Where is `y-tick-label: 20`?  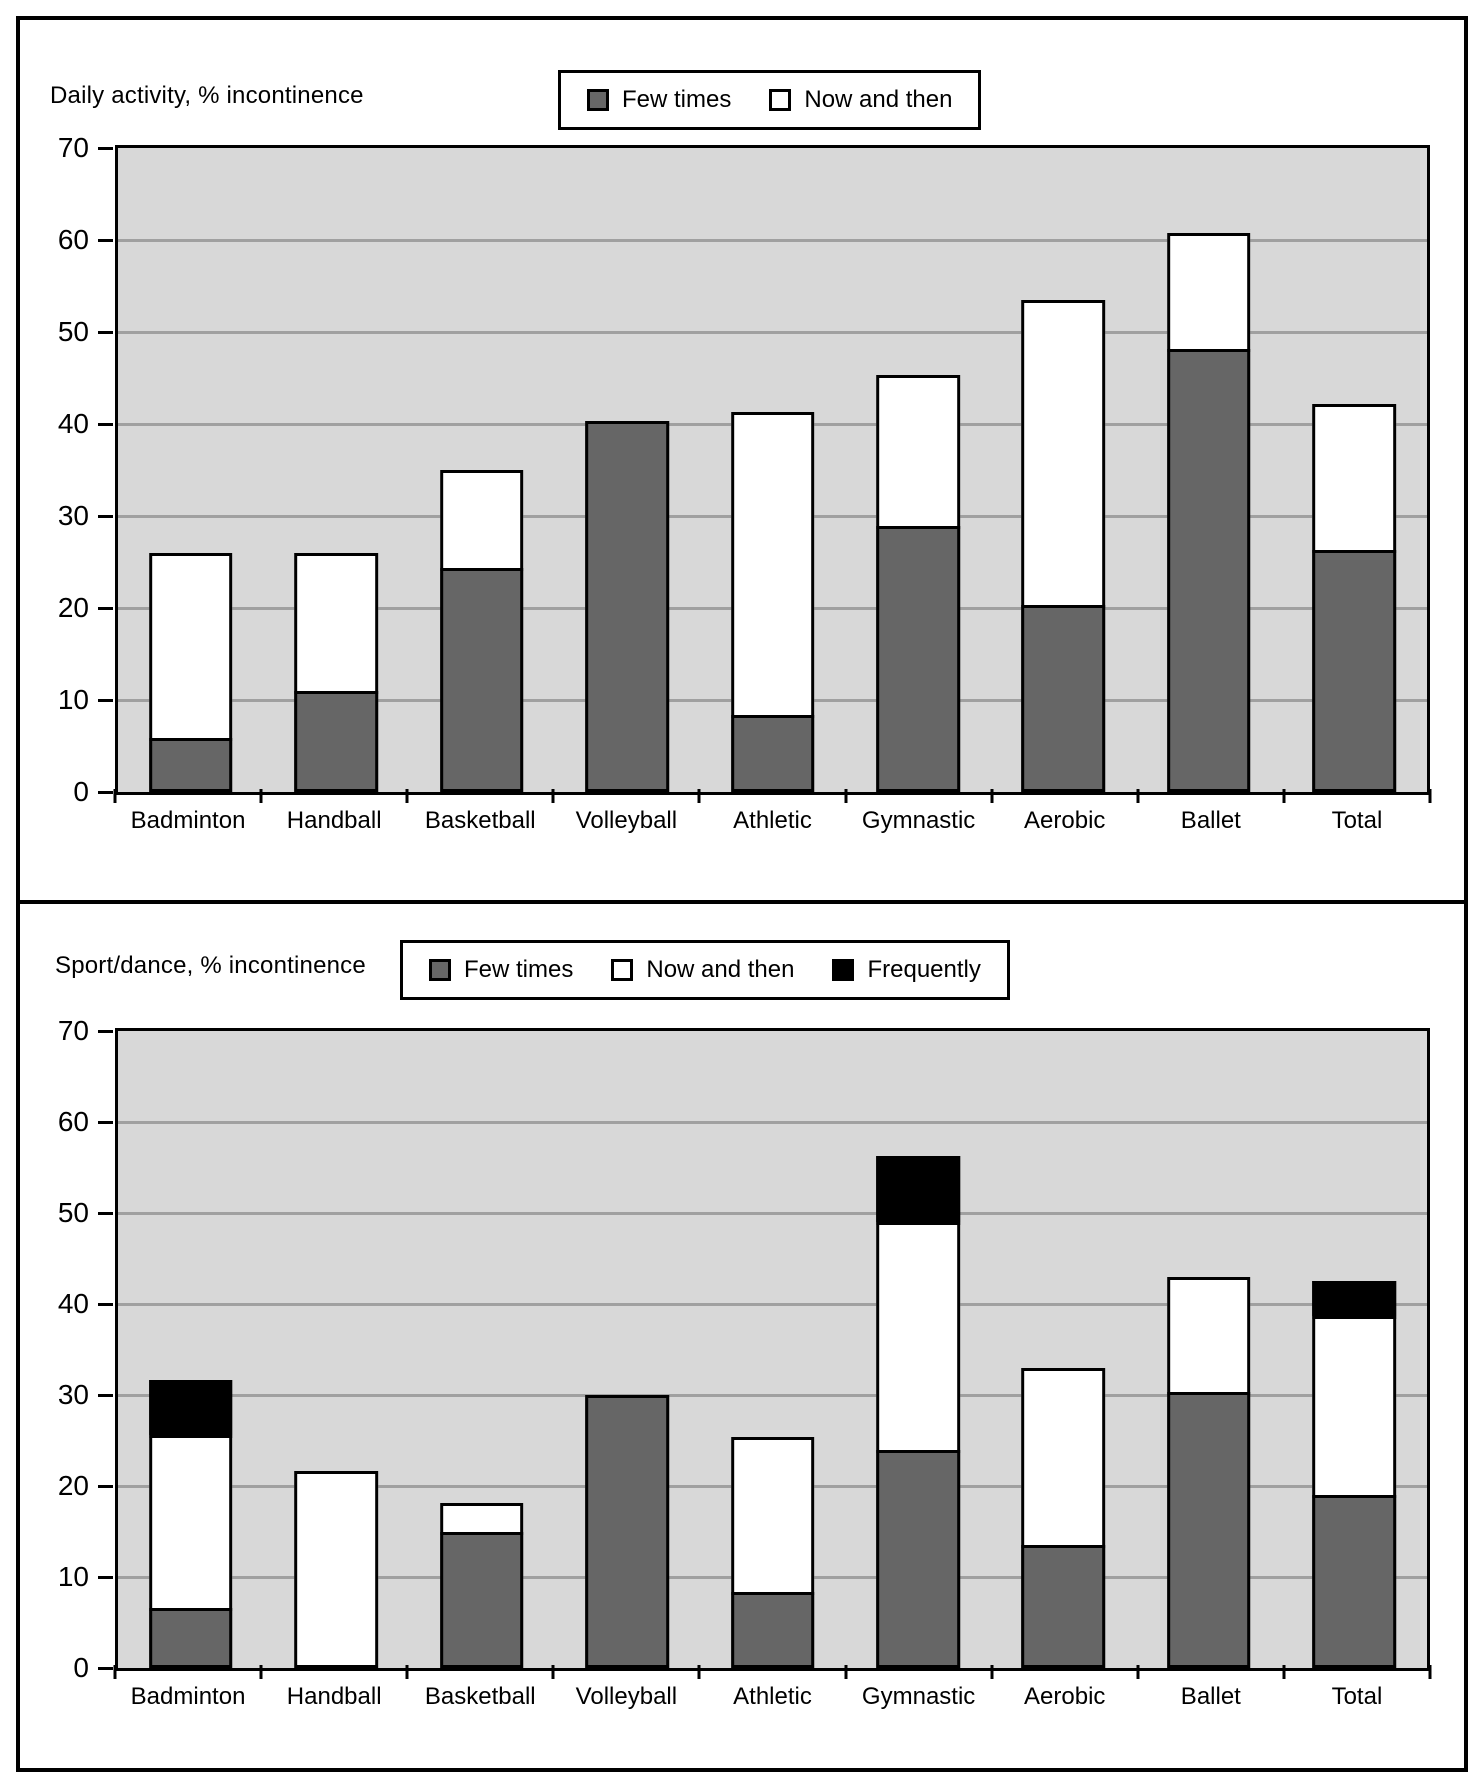 y-tick-label: 20 is located at coordinates (73, 607).